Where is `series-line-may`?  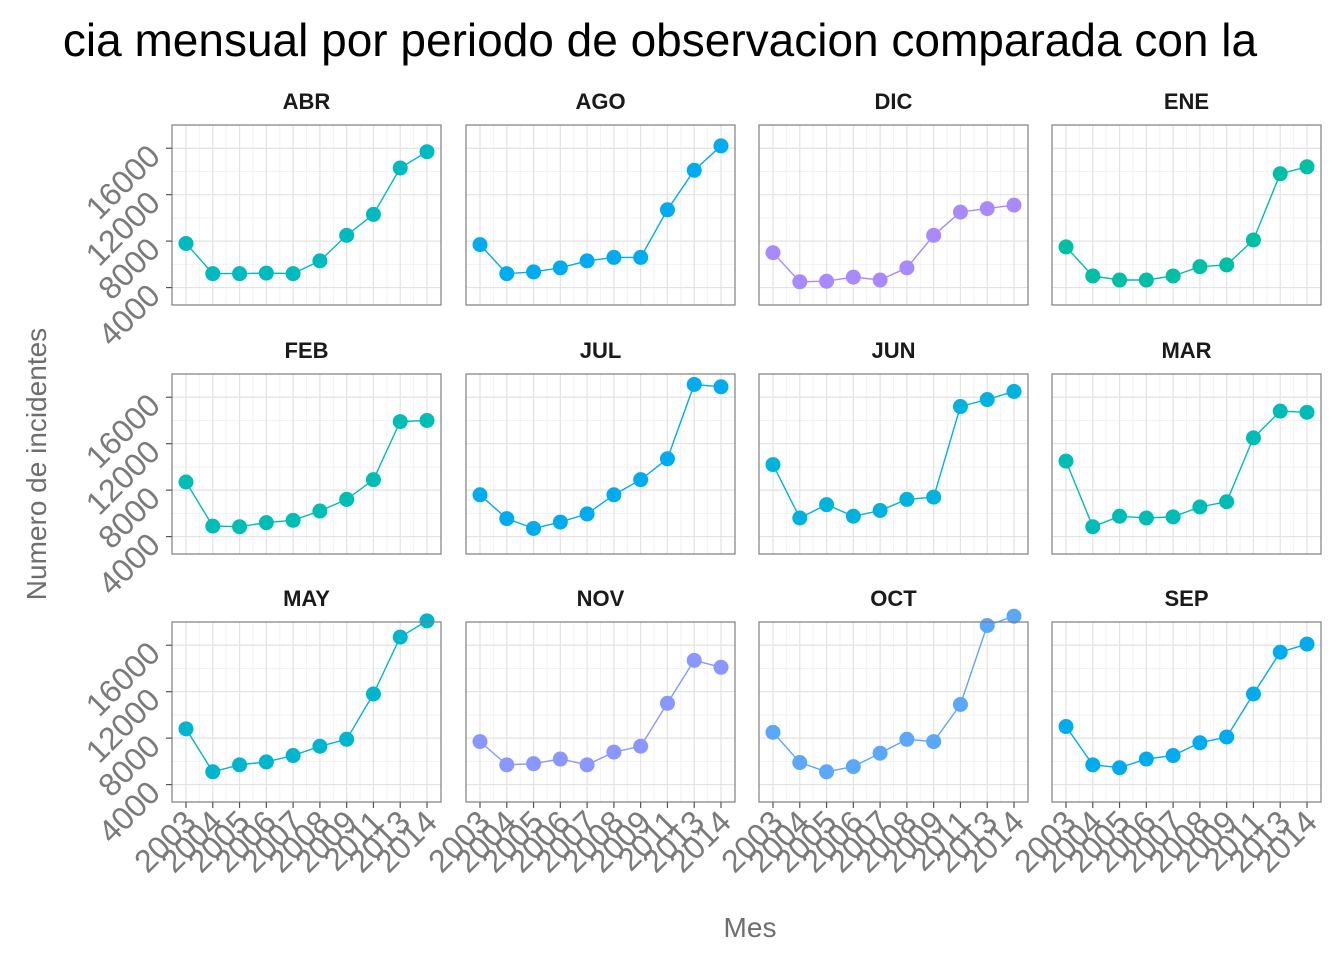 series-line-may is located at coordinates (306, 696).